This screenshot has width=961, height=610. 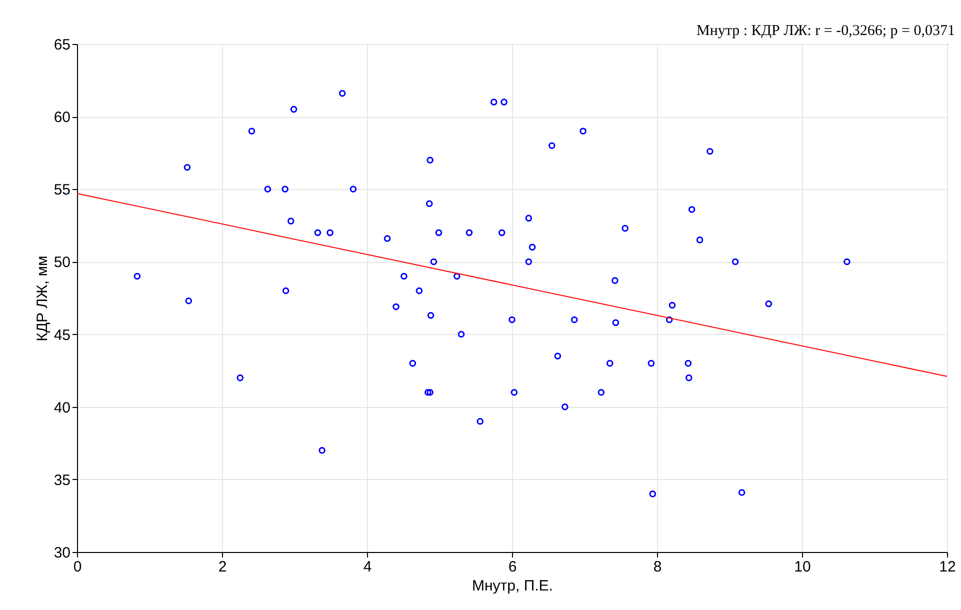 What do you see at coordinates (512, 567) in the screenshot?
I see `x-tick-label: 6` at bounding box center [512, 567].